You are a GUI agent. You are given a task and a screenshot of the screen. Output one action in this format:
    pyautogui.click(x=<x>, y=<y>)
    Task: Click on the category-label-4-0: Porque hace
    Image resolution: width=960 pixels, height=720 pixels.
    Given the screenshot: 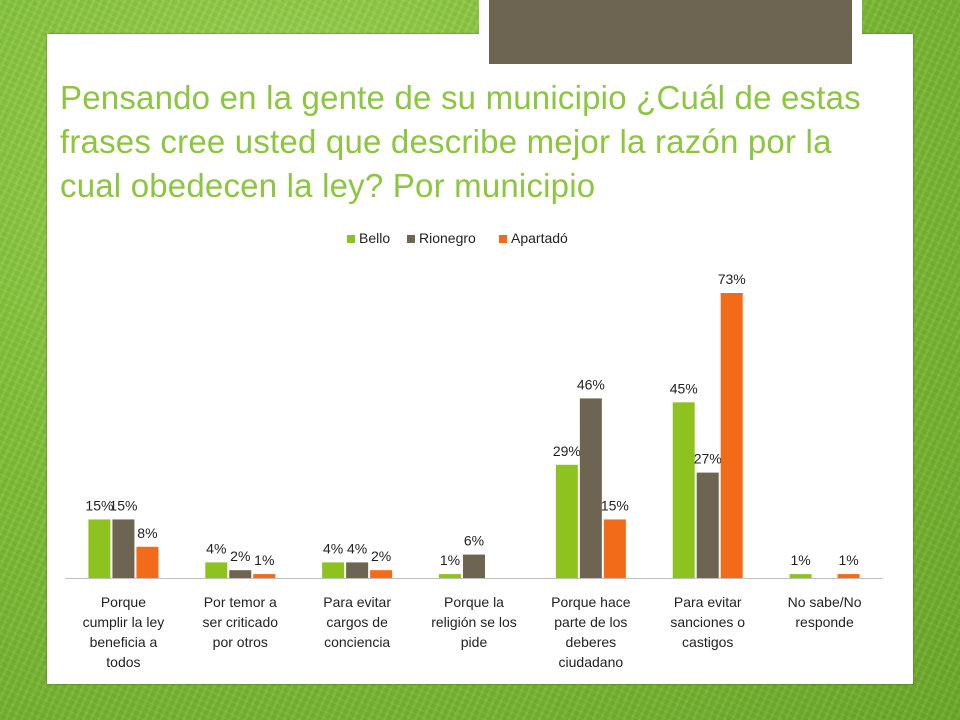 What is the action you would take?
    pyautogui.click(x=591, y=602)
    